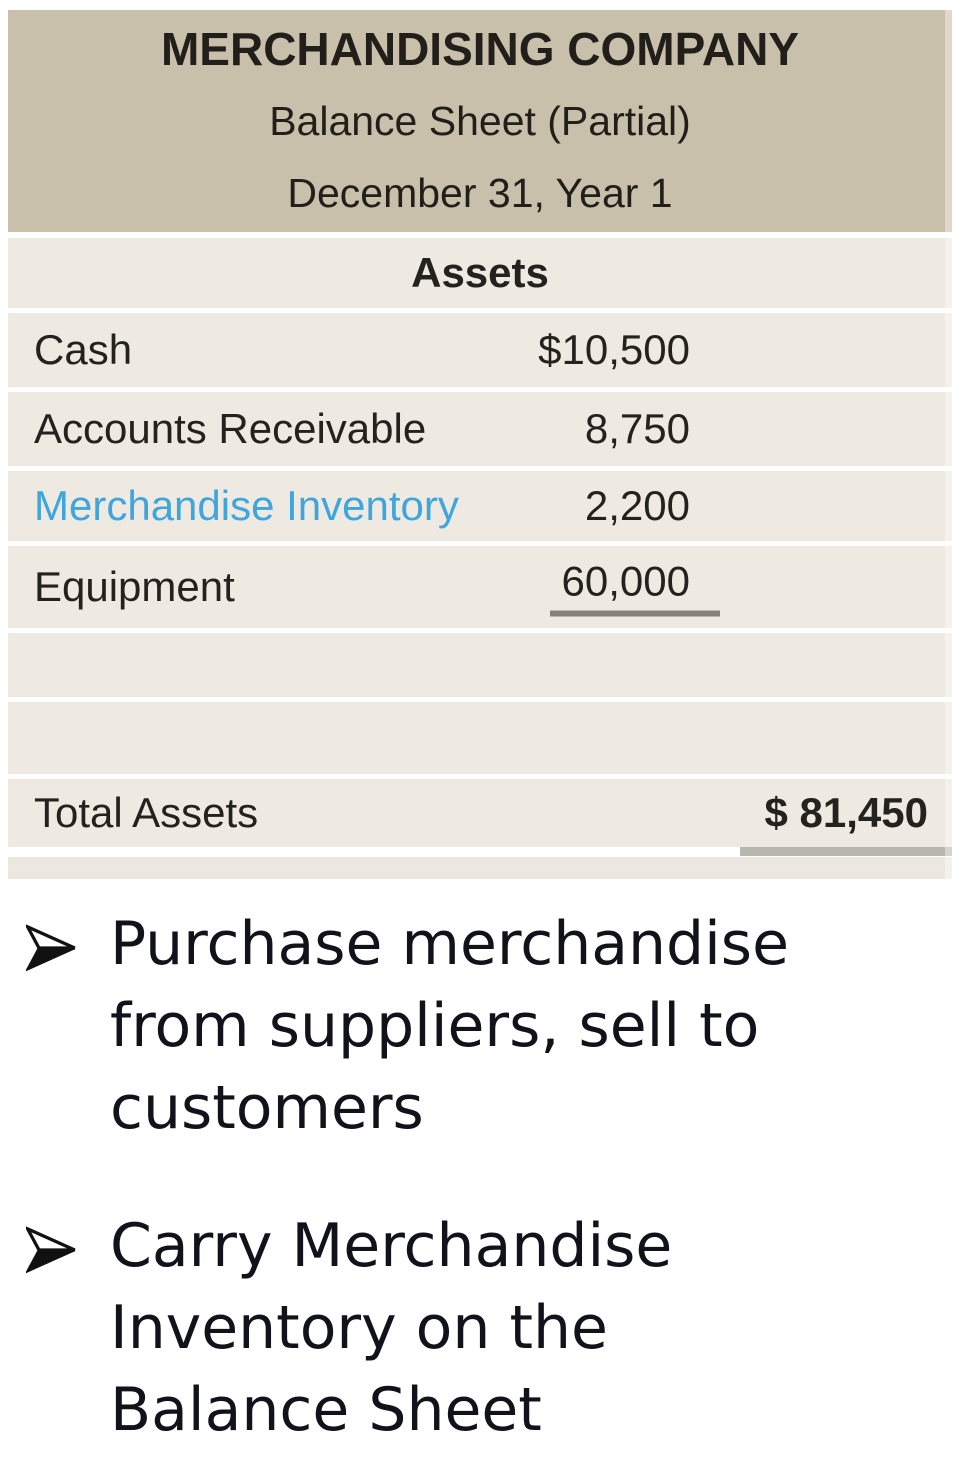 This screenshot has height=1484, width=956. I want to click on section-header-row: Assets, so click(480, 273).